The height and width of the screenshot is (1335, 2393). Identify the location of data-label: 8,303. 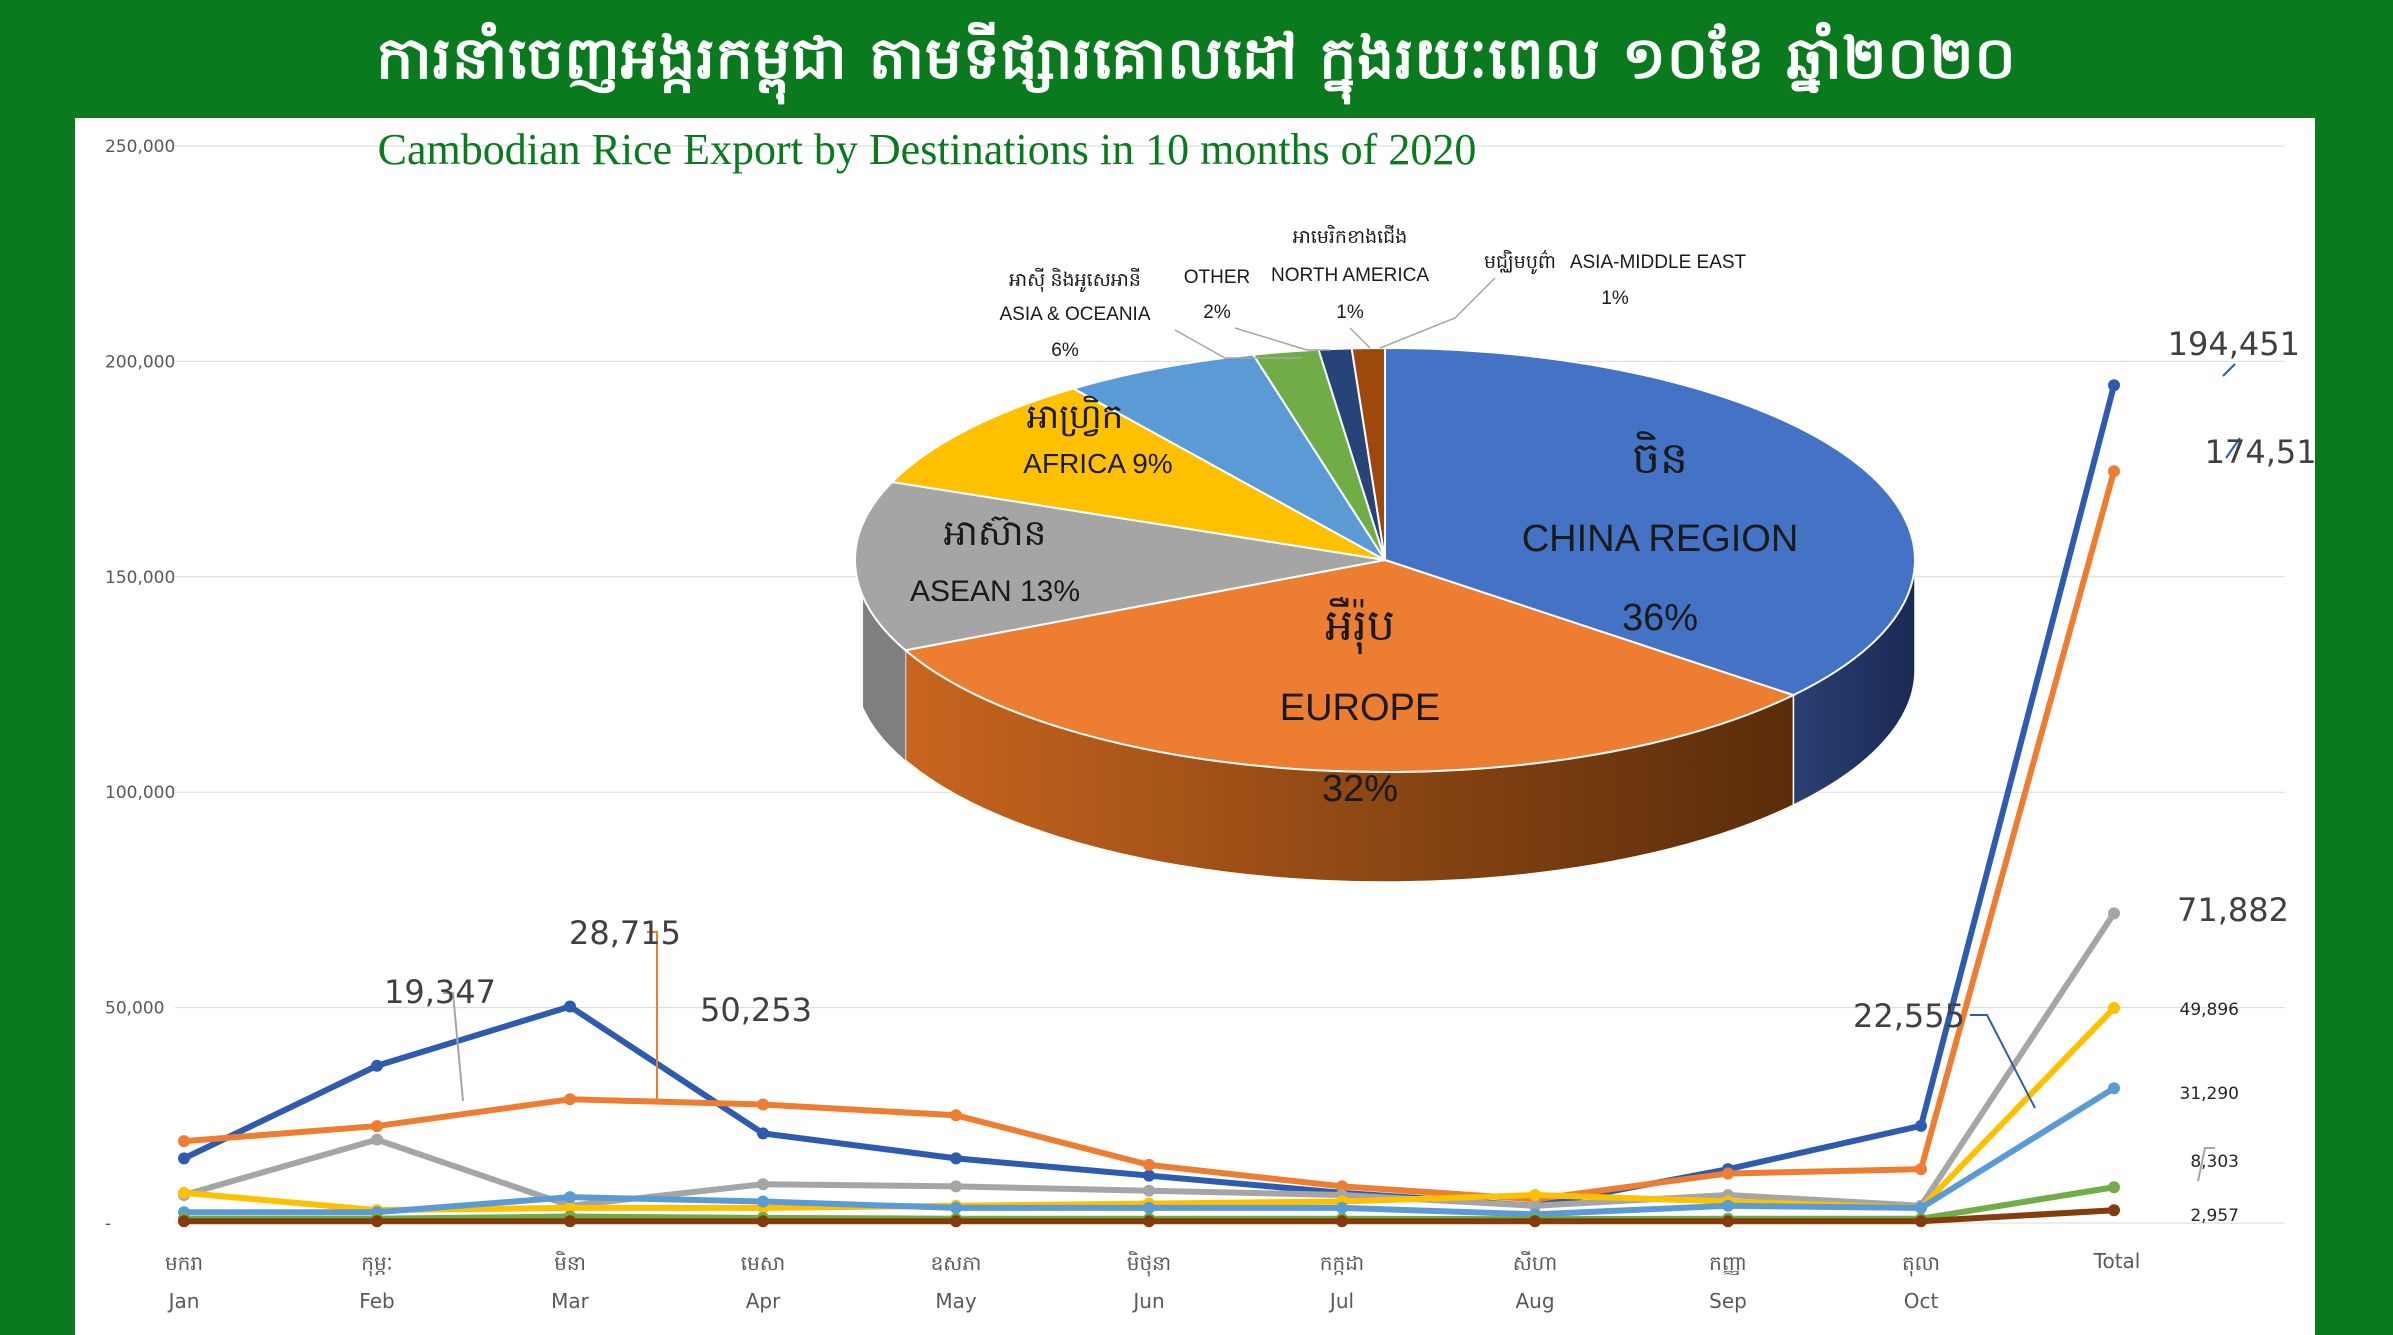
(2214, 1162).